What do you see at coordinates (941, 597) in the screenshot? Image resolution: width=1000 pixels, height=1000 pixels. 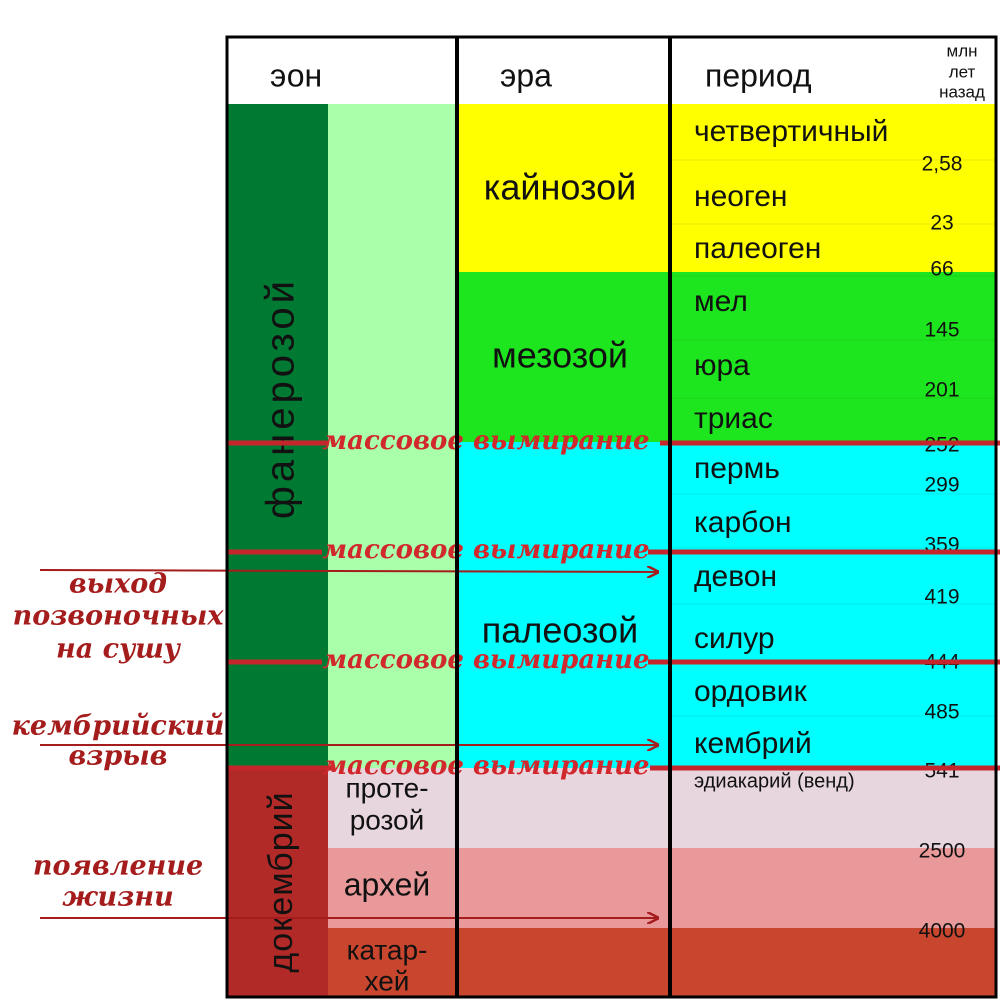 I see `age-label: 419` at bounding box center [941, 597].